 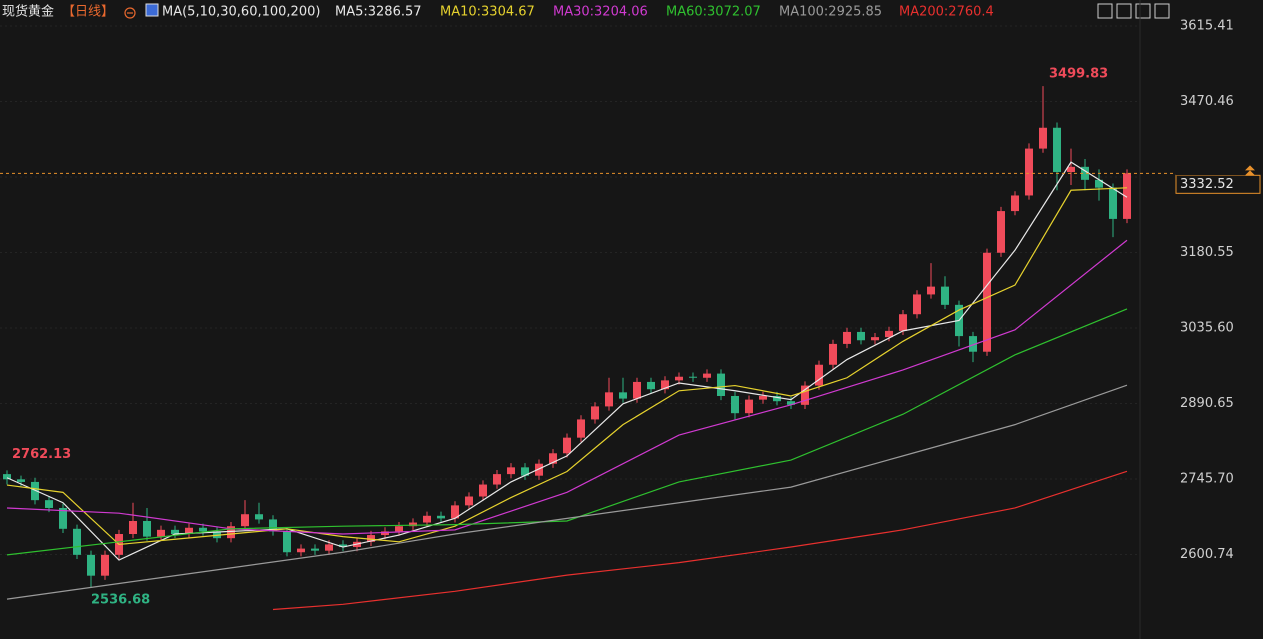 What do you see at coordinates (1207, 252) in the screenshot?
I see `y-tick-label: 3180.55` at bounding box center [1207, 252].